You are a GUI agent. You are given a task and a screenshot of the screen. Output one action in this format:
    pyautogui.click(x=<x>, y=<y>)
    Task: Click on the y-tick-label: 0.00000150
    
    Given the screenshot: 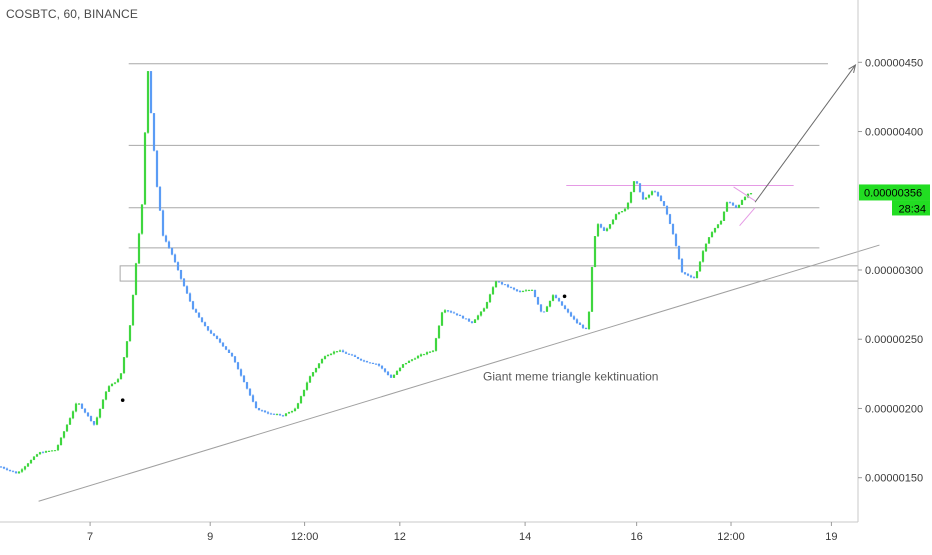 What is the action you would take?
    pyautogui.click(x=894, y=479)
    